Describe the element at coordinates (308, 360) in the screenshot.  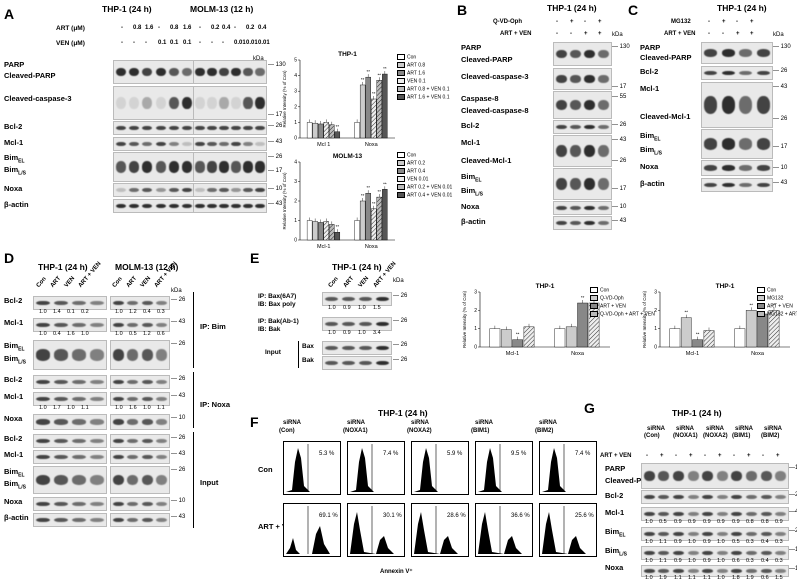
I see `panel-e-label: Bak` at that location.